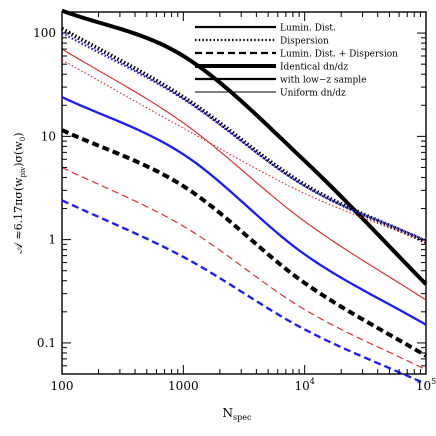 Image resolution: width=436 pixels, height=436 pixels. I want to click on x-tick-label: 10⁴, so click(304, 385).